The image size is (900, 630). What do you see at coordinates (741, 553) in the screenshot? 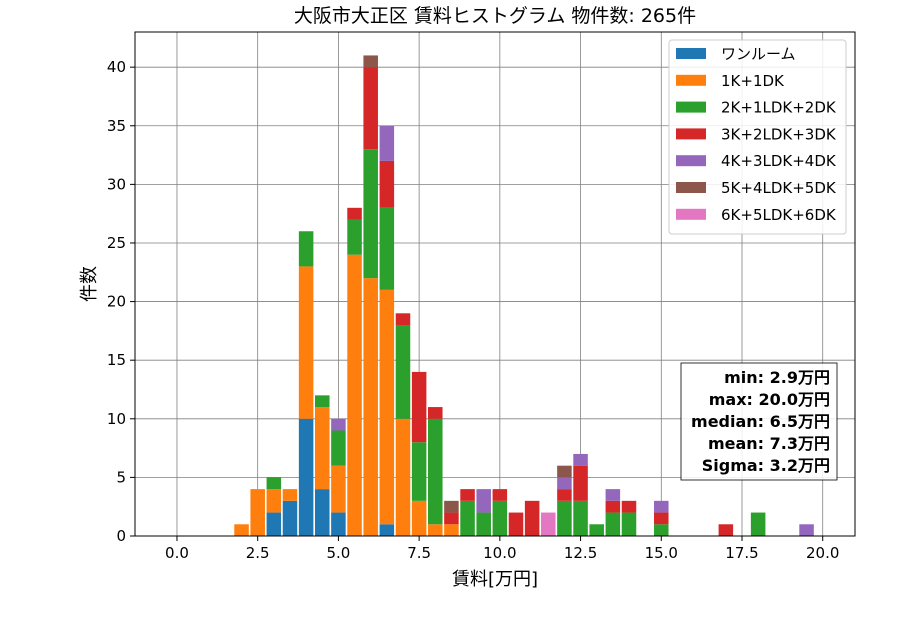
I see `x-tick-label: 17.5` at bounding box center [741, 553].